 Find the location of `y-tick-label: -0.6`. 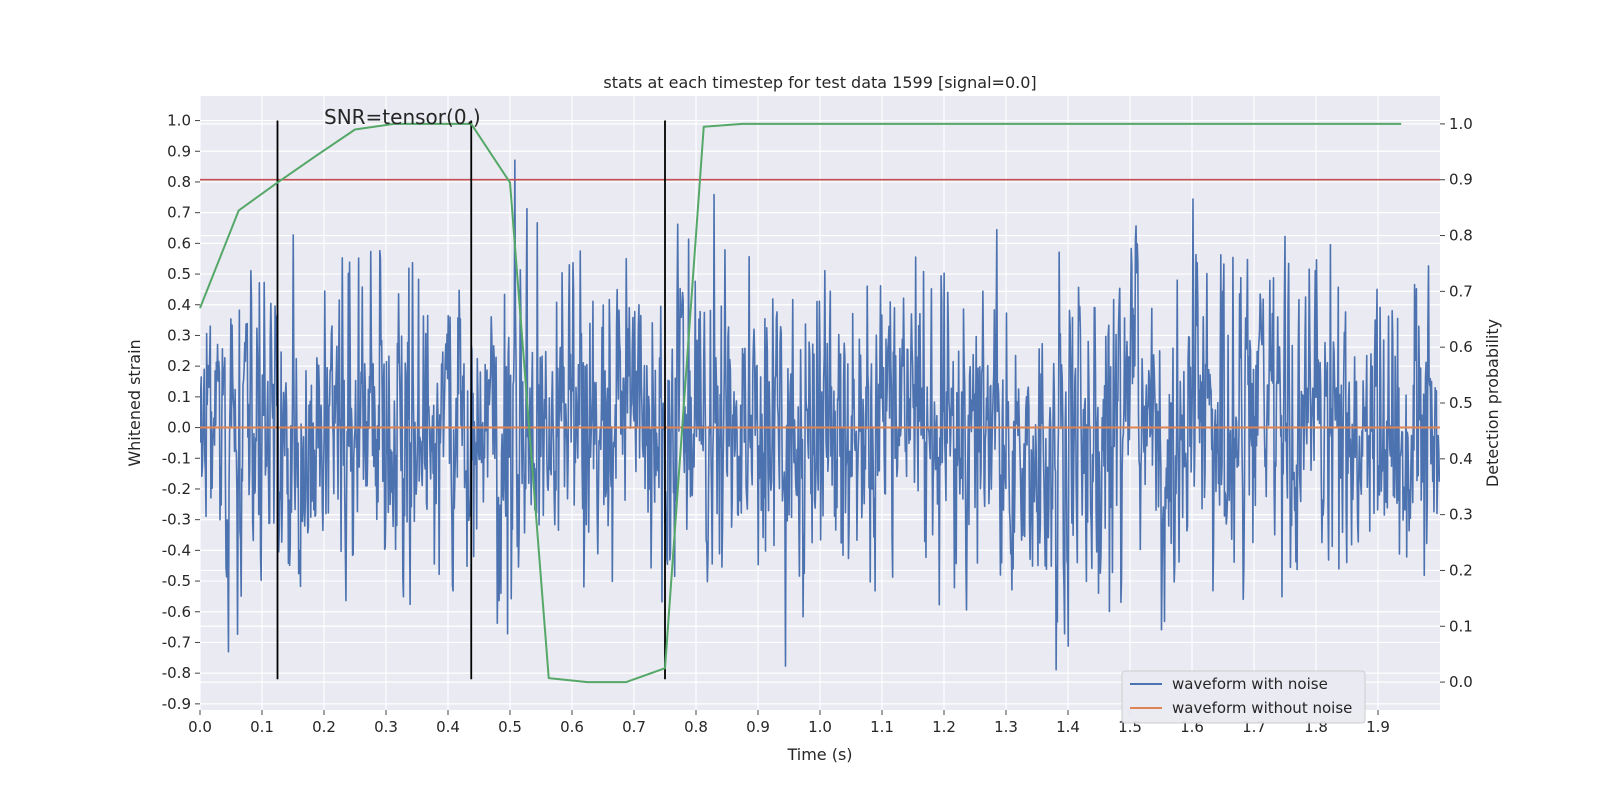

y-tick-label: -0.6 is located at coordinates (176, 612).